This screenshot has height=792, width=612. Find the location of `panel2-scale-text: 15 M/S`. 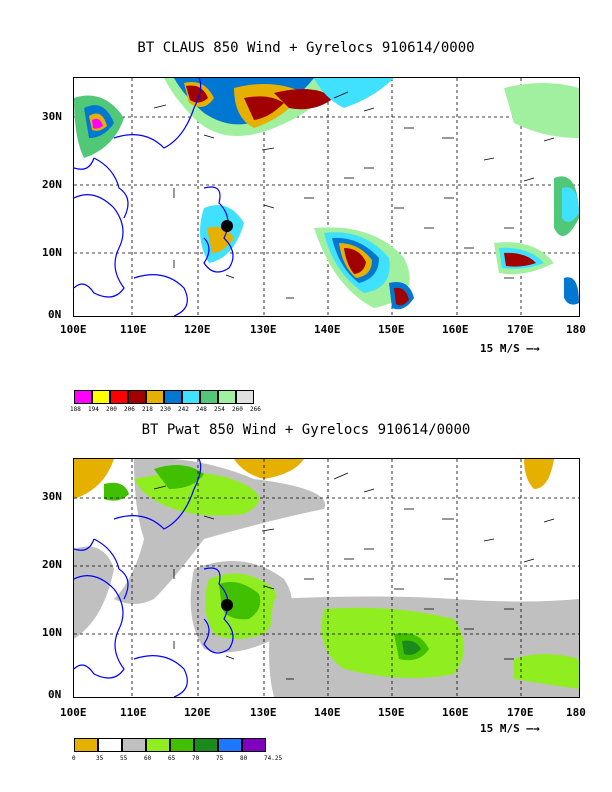

panel2-scale-text: 15 M/S is located at coordinates (500, 728).